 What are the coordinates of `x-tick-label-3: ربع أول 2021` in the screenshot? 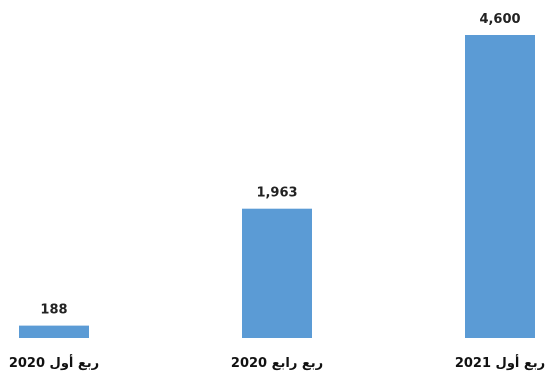 It's located at (500, 362).